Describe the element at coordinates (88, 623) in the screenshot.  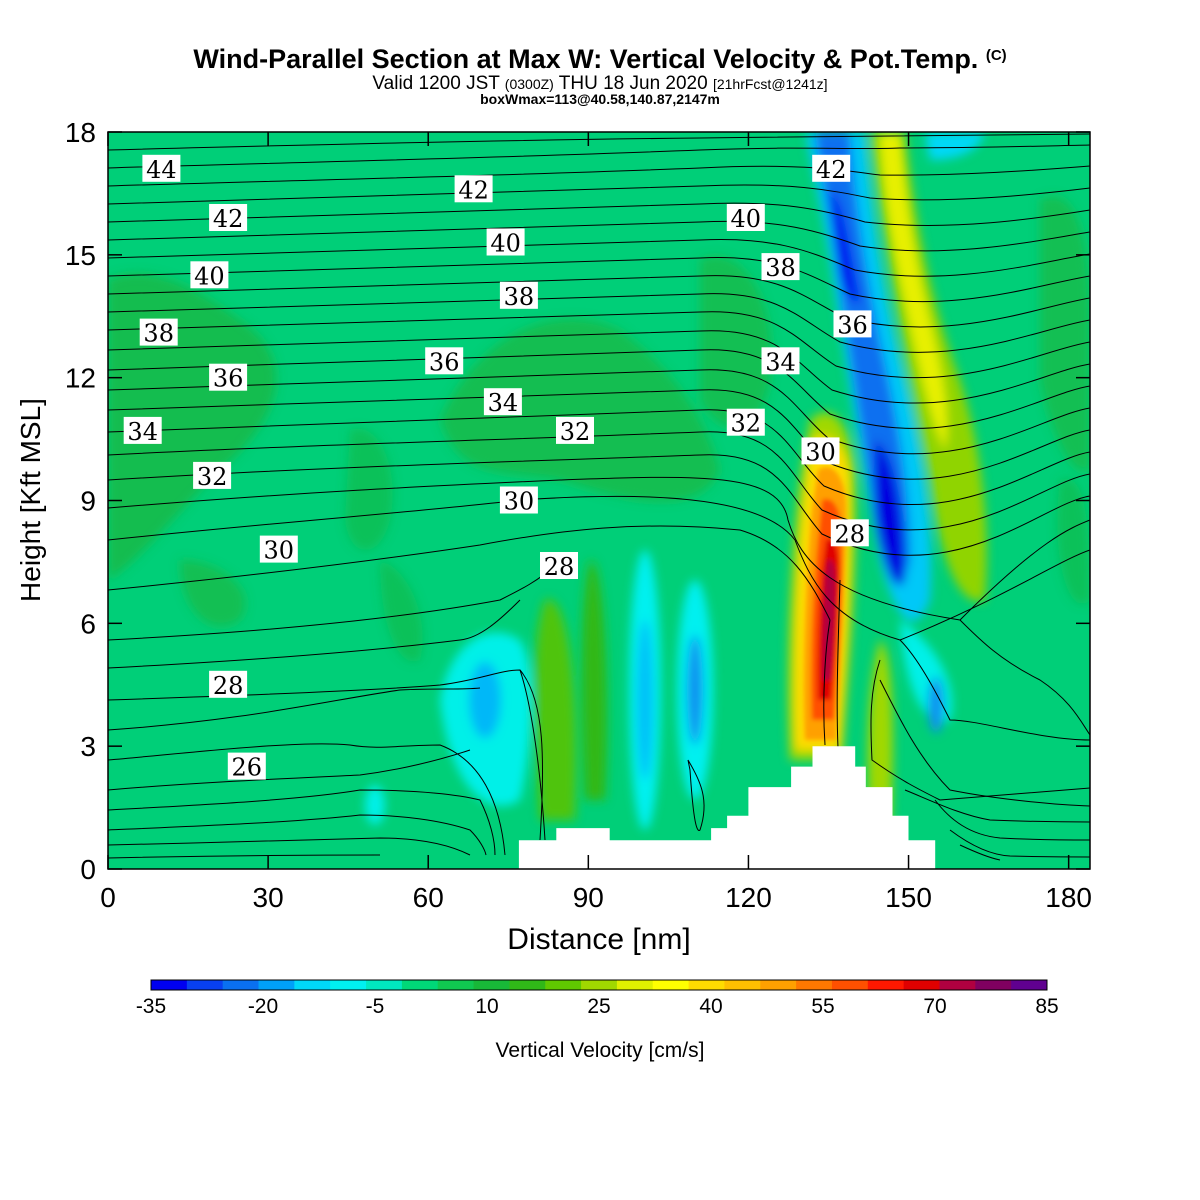
I see `y-tick-label: 6` at that location.